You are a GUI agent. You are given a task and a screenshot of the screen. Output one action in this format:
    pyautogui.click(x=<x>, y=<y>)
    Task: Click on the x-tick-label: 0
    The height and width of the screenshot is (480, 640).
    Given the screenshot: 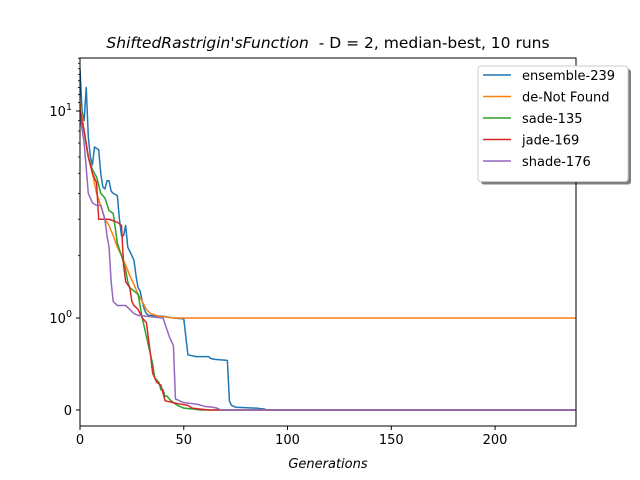 What is the action you would take?
    pyautogui.click(x=80, y=440)
    